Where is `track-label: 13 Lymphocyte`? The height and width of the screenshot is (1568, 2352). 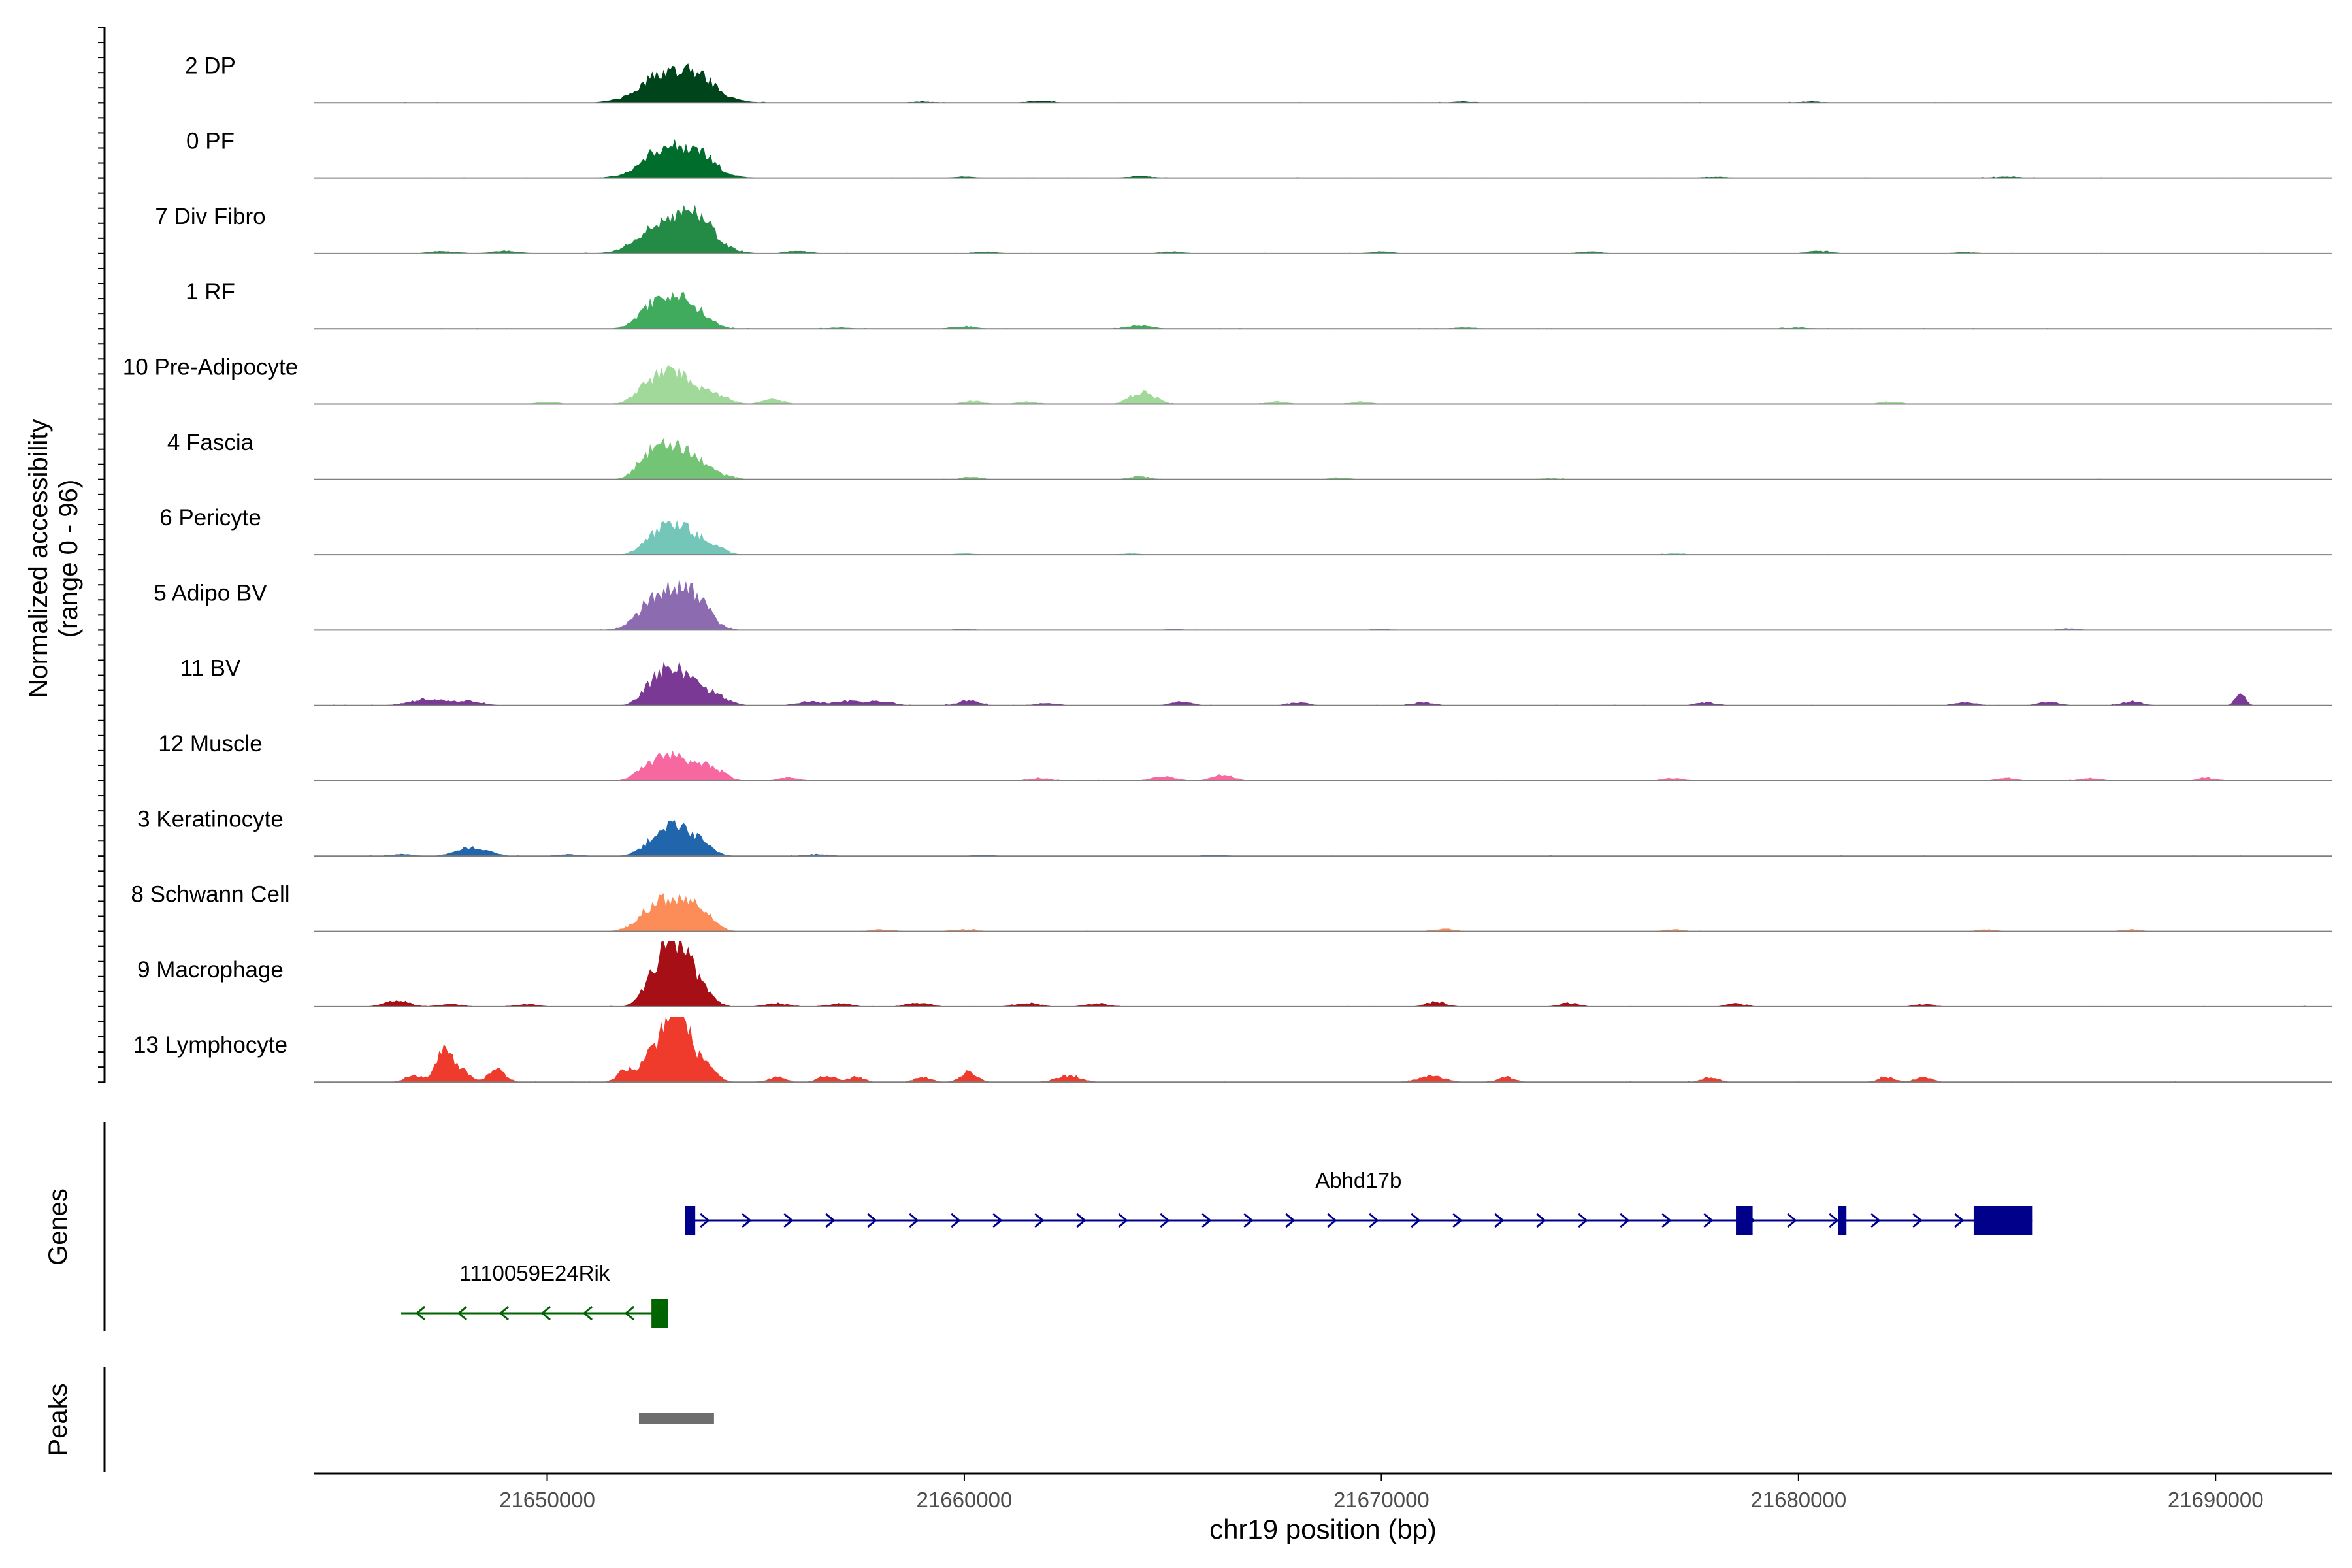
track-label: 13 Lymphocyte is located at coordinates (210, 1045).